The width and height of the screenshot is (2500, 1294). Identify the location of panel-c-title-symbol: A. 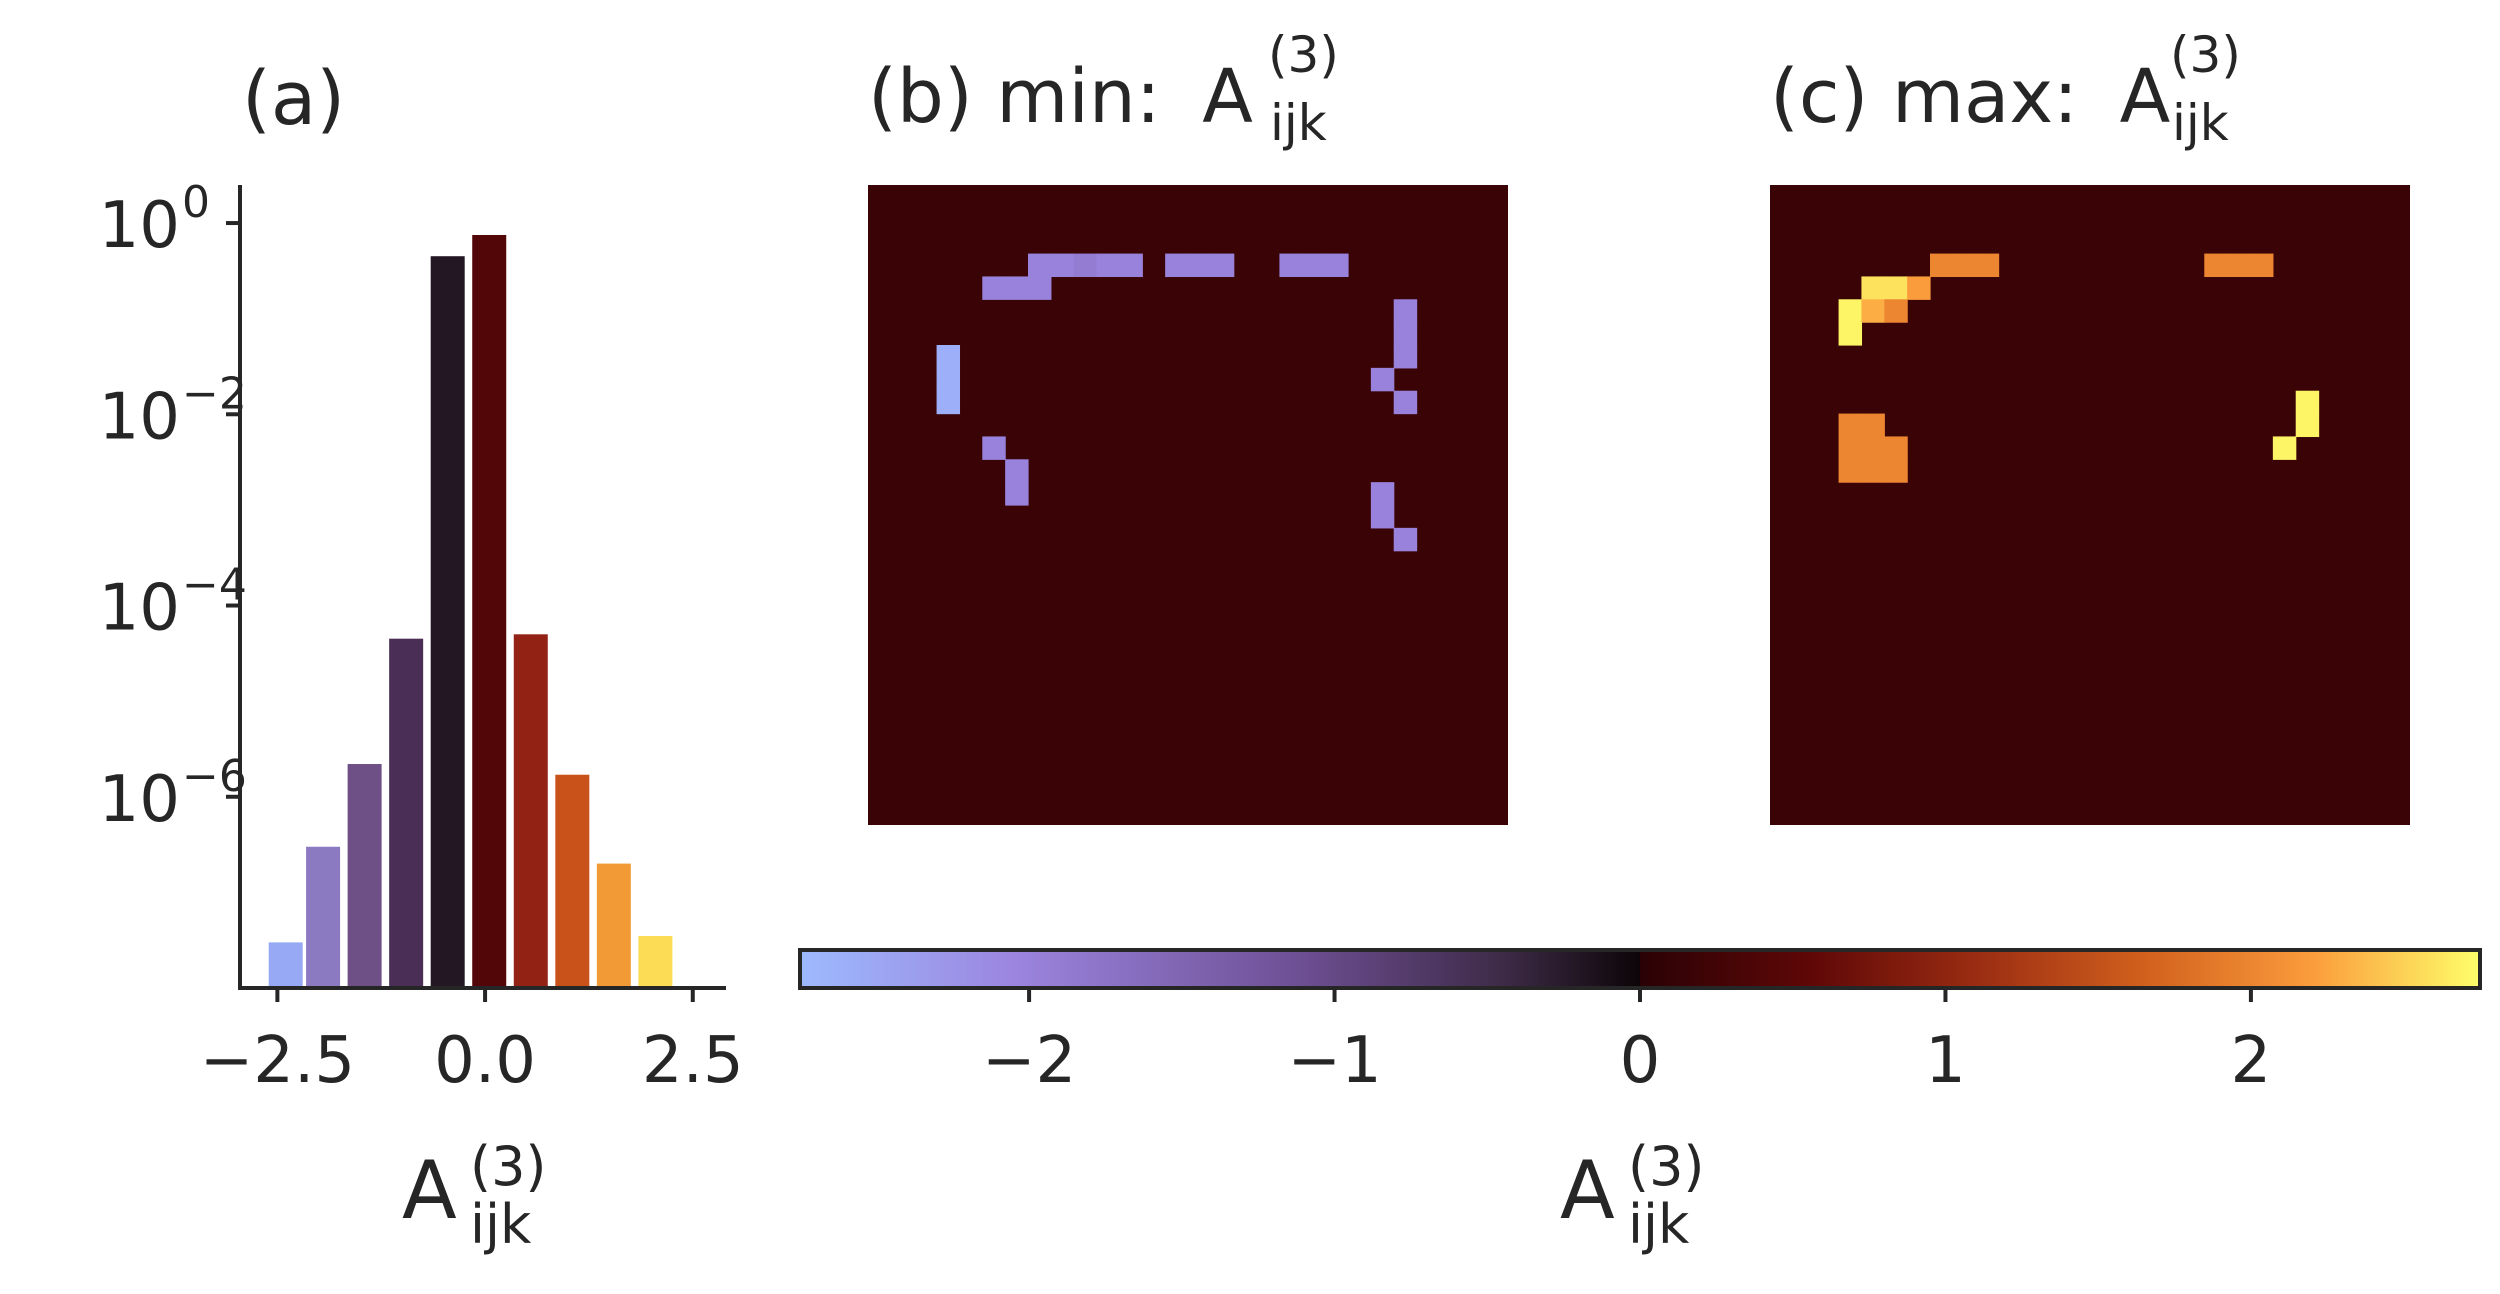
(2145, 97).